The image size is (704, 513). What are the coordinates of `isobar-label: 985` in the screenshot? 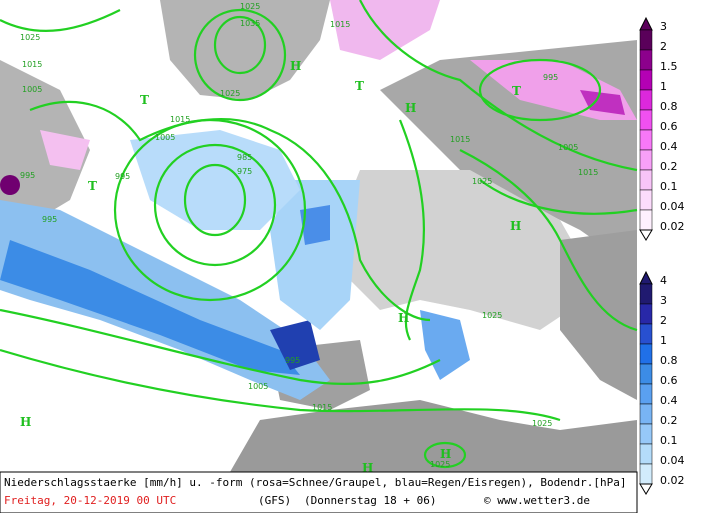 It's located at (244, 157).